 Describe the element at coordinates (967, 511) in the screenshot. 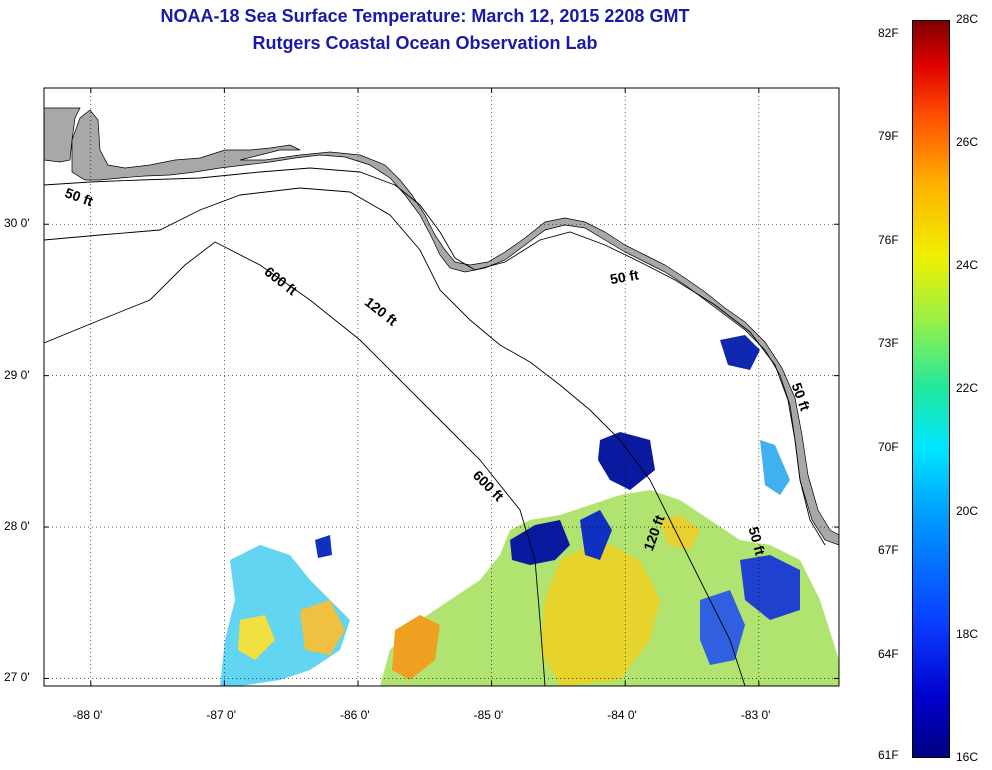

I see `colorbar-celsius-label: 20C` at that location.